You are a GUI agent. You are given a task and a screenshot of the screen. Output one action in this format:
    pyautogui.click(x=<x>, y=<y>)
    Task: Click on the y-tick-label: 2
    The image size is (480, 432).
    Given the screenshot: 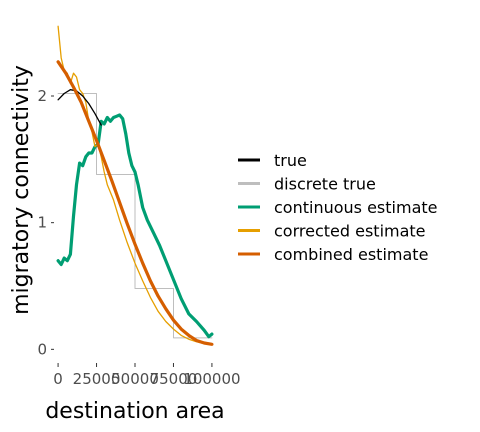 What is the action you would take?
    pyautogui.click(x=42, y=96)
    